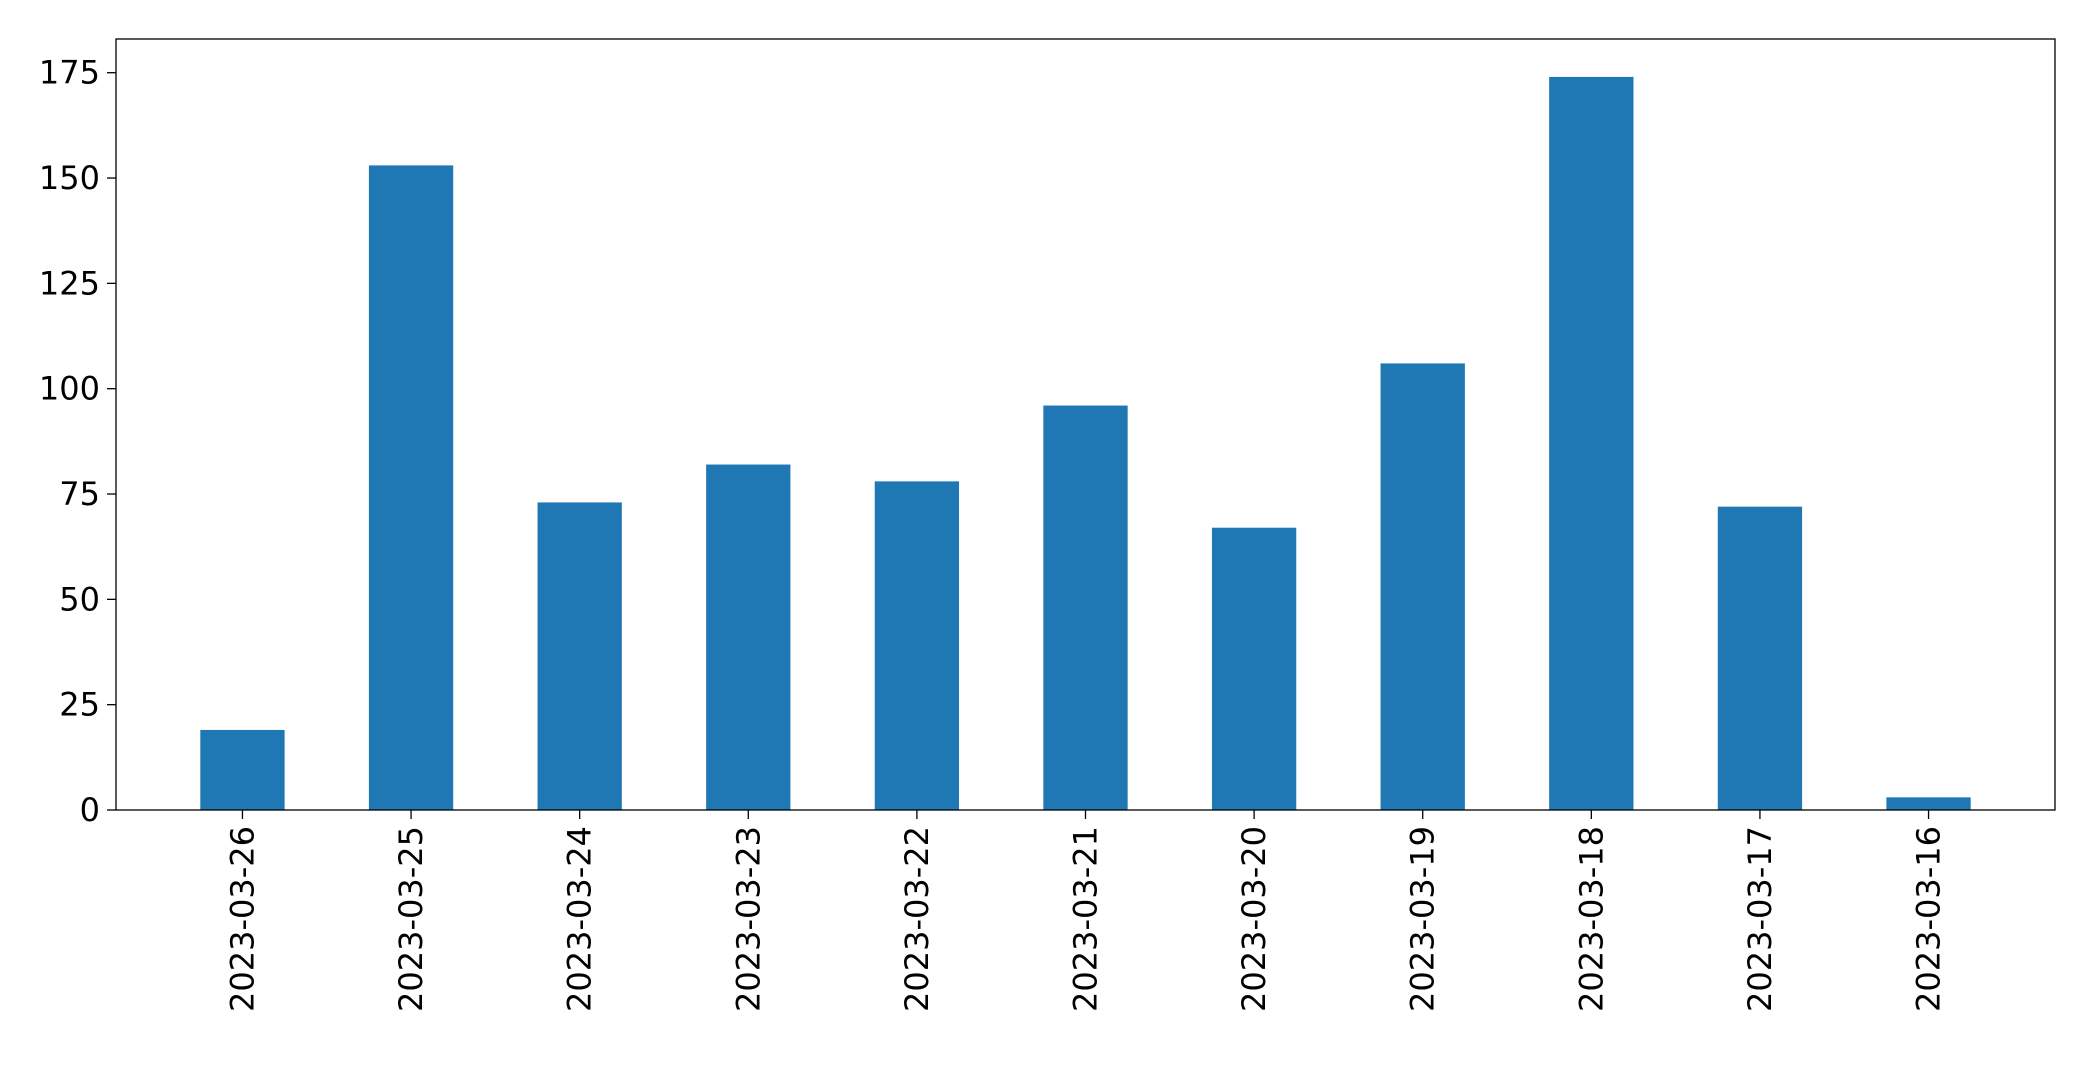  I want to click on y-tick-label: 50, so click(79, 599).